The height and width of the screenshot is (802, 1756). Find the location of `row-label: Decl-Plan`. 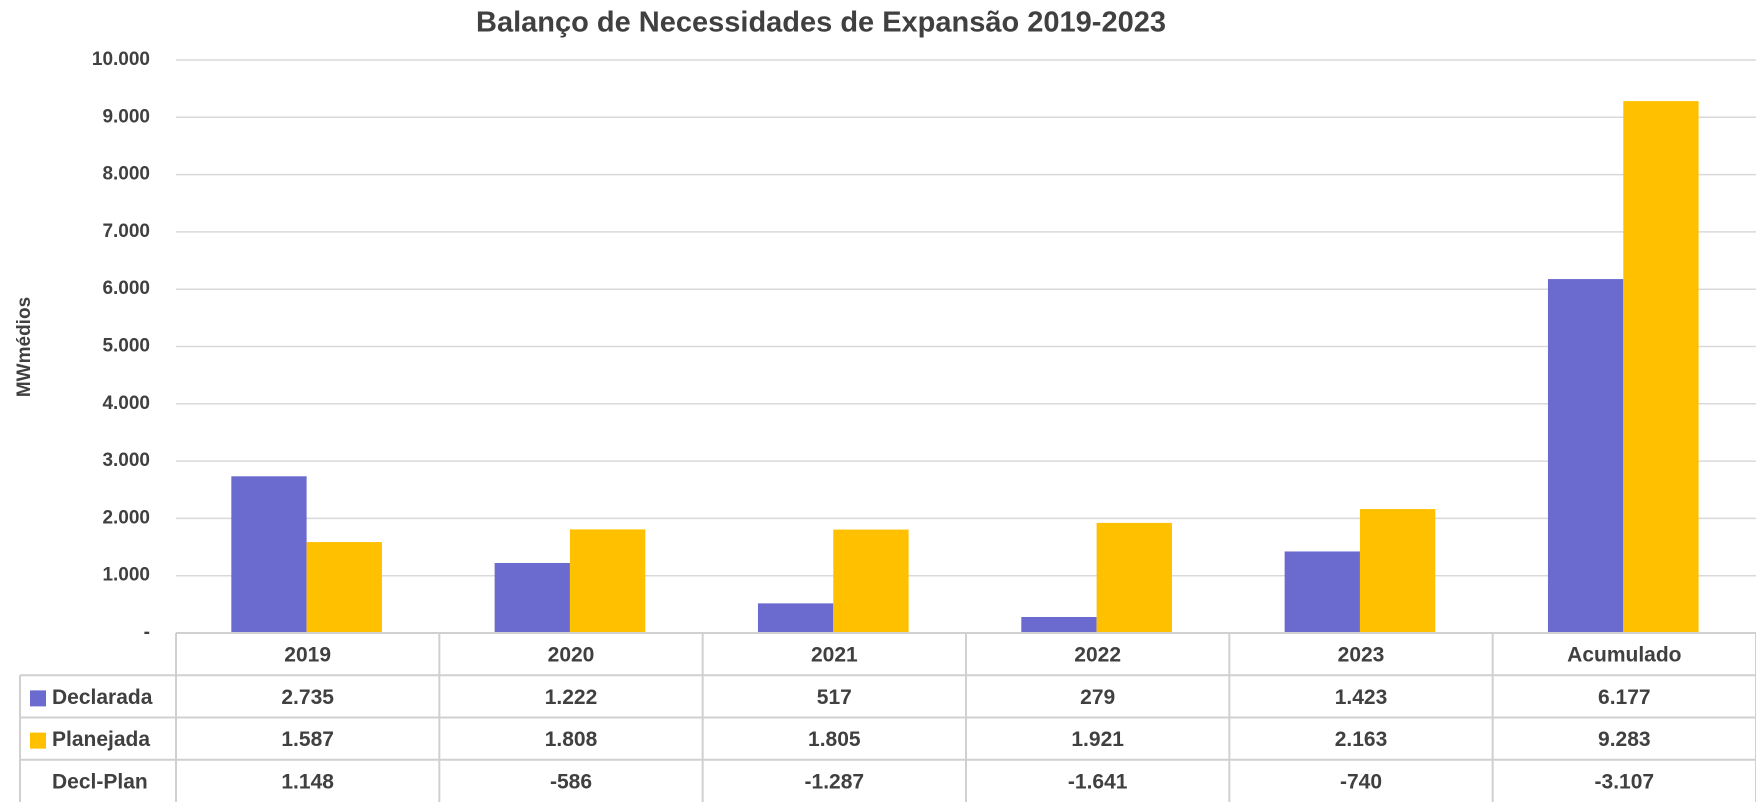

row-label: Decl-Plan is located at coordinates (100, 781).